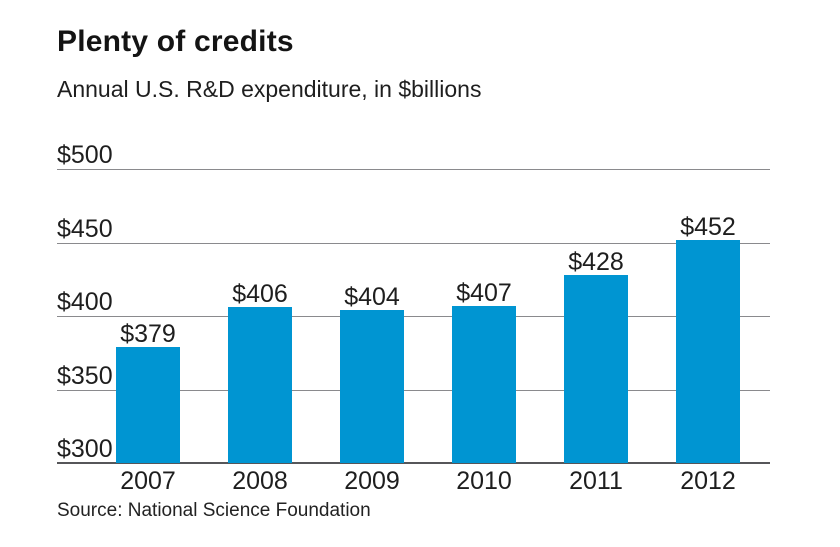  What do you see at coordinates (85, 449) in the screenshot?
I see `y-axis-tick-label: $300` at bounding box center [85, 449].